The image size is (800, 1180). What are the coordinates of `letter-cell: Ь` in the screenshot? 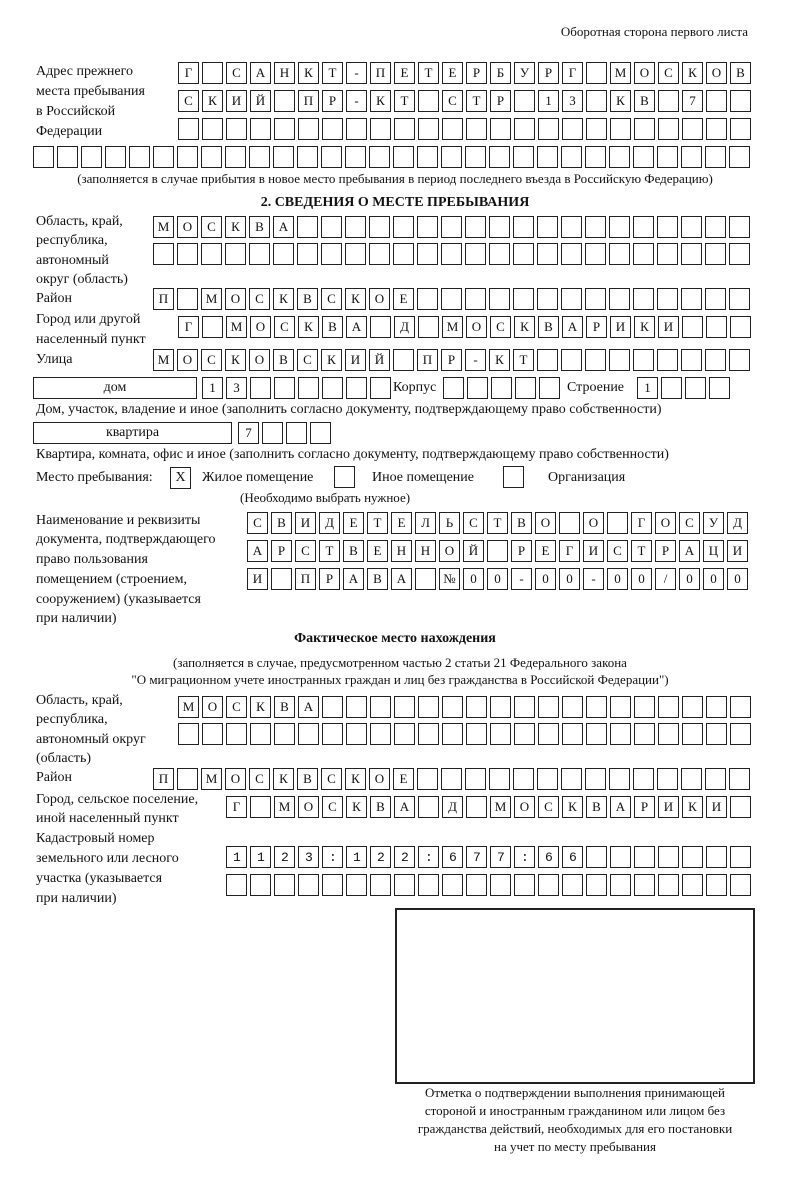 It's located at (449, 523).